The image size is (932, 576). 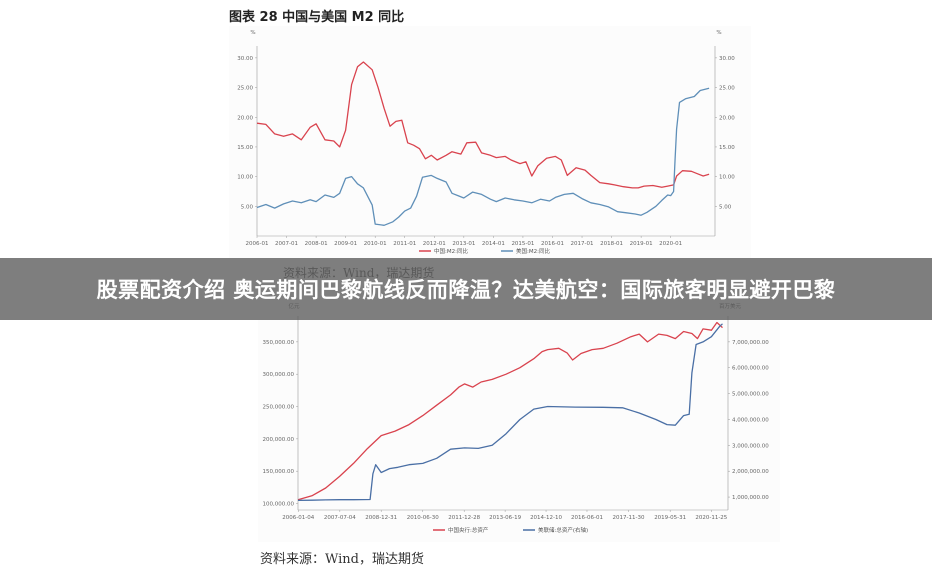 I want to click on headline-text: 股票配资介绍 奥运期间巴黎航线反而降温？达美航空：国际旅客明显避开巴黎, so click(x=466, y=290).